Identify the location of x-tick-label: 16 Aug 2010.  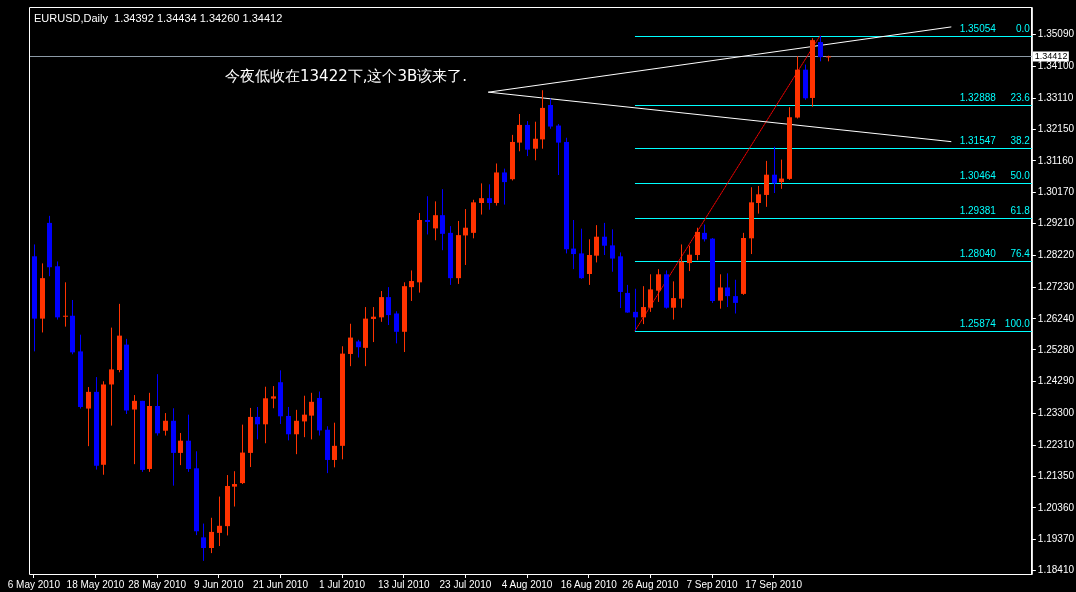
(589, 584).